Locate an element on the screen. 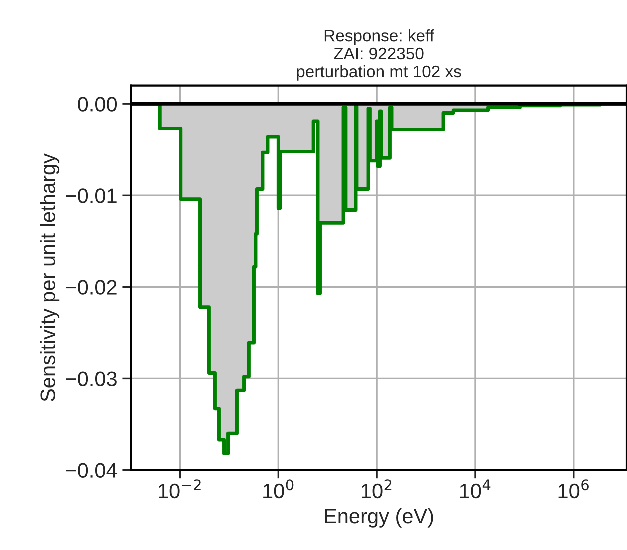 Image resolution: width=627 pixels, height=550 pixels. x-axis-title: Energy (eV) is located at coordinates (379, 518).